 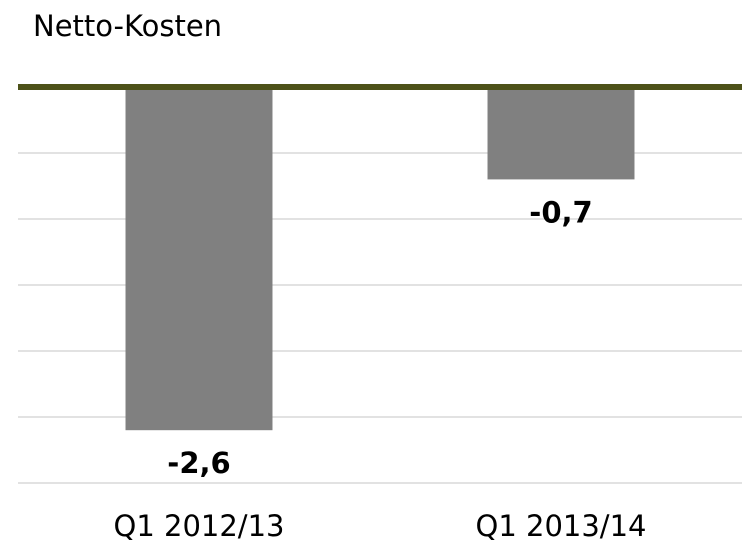 What do you see at coordinates (198, 463) in the screenshot?
I see `data-label: -2,6` at bounding box center [198, 463].